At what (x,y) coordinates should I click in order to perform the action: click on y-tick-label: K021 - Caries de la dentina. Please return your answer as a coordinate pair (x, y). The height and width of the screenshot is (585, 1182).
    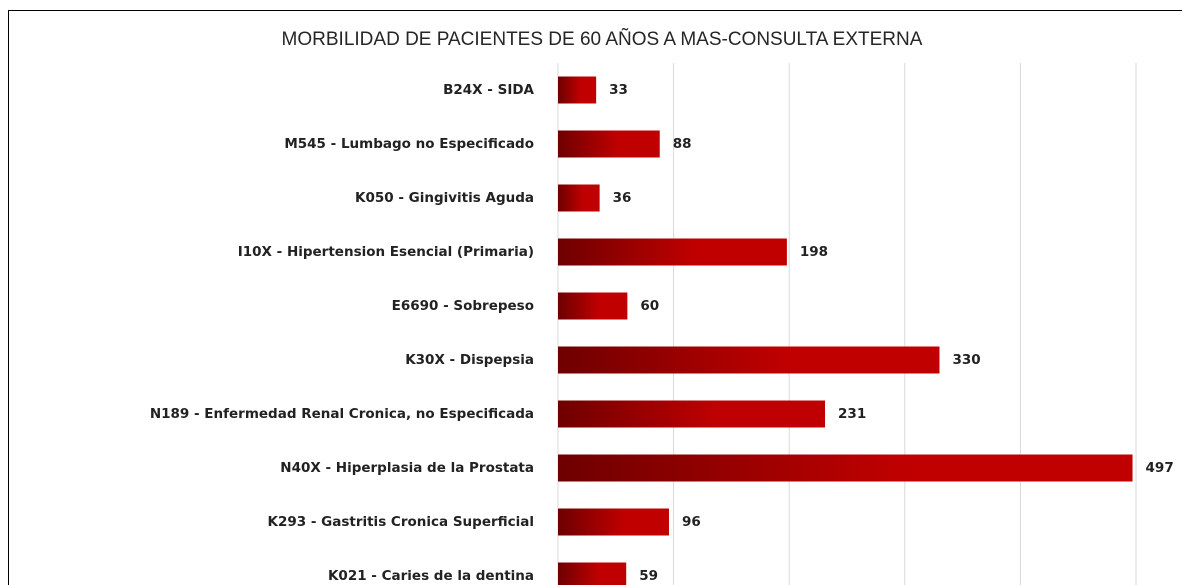
    Looking at the image, I should click on (431, 576).